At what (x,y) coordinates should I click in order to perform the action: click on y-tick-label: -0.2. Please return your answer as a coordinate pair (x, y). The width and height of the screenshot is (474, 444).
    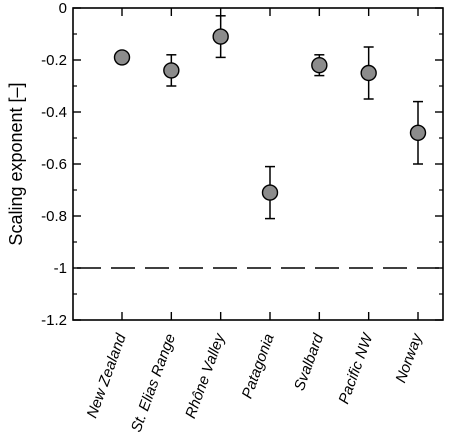
    Looking at the image, I should click on (54, 60).